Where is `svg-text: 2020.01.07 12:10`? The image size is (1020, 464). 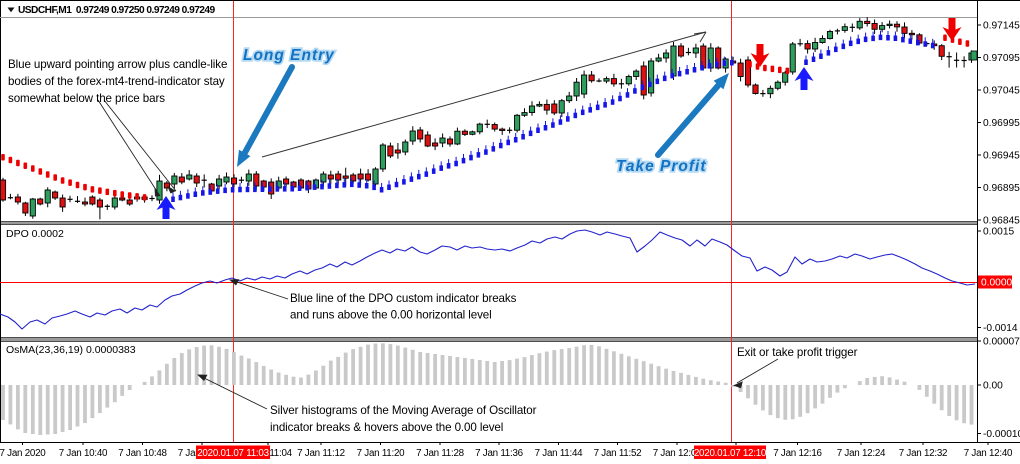 svg-text: 2020.01.07 12:10 is located at coordinates (730, 453).